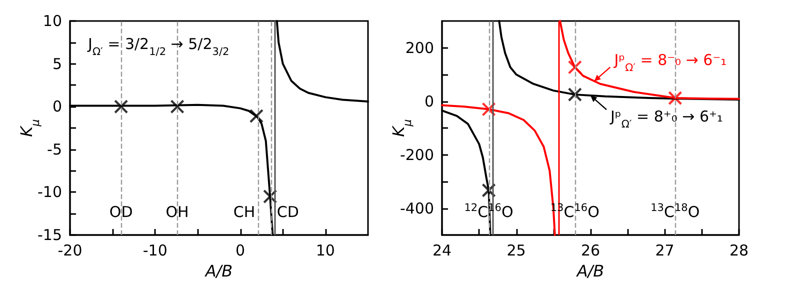 This screenshot has height=290, width=789. What do you see at coordinates (244, 212) in the screenshot?
I see `ref-line-label: CH` at bounding box center [244, 212].